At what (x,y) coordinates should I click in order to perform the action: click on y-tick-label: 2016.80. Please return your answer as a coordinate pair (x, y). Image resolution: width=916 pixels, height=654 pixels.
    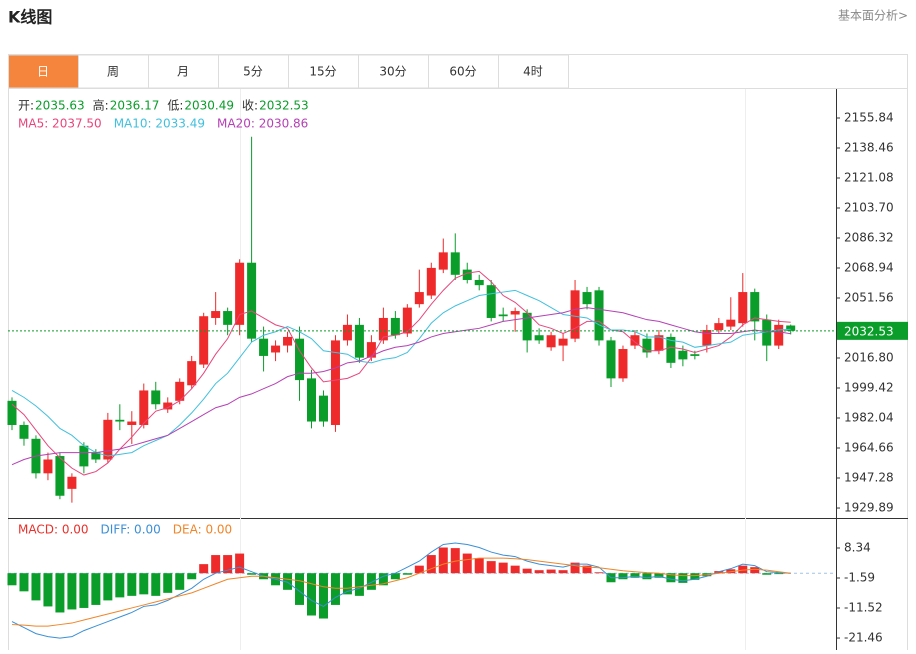
    Looking at the image, I should click on (869, 358).